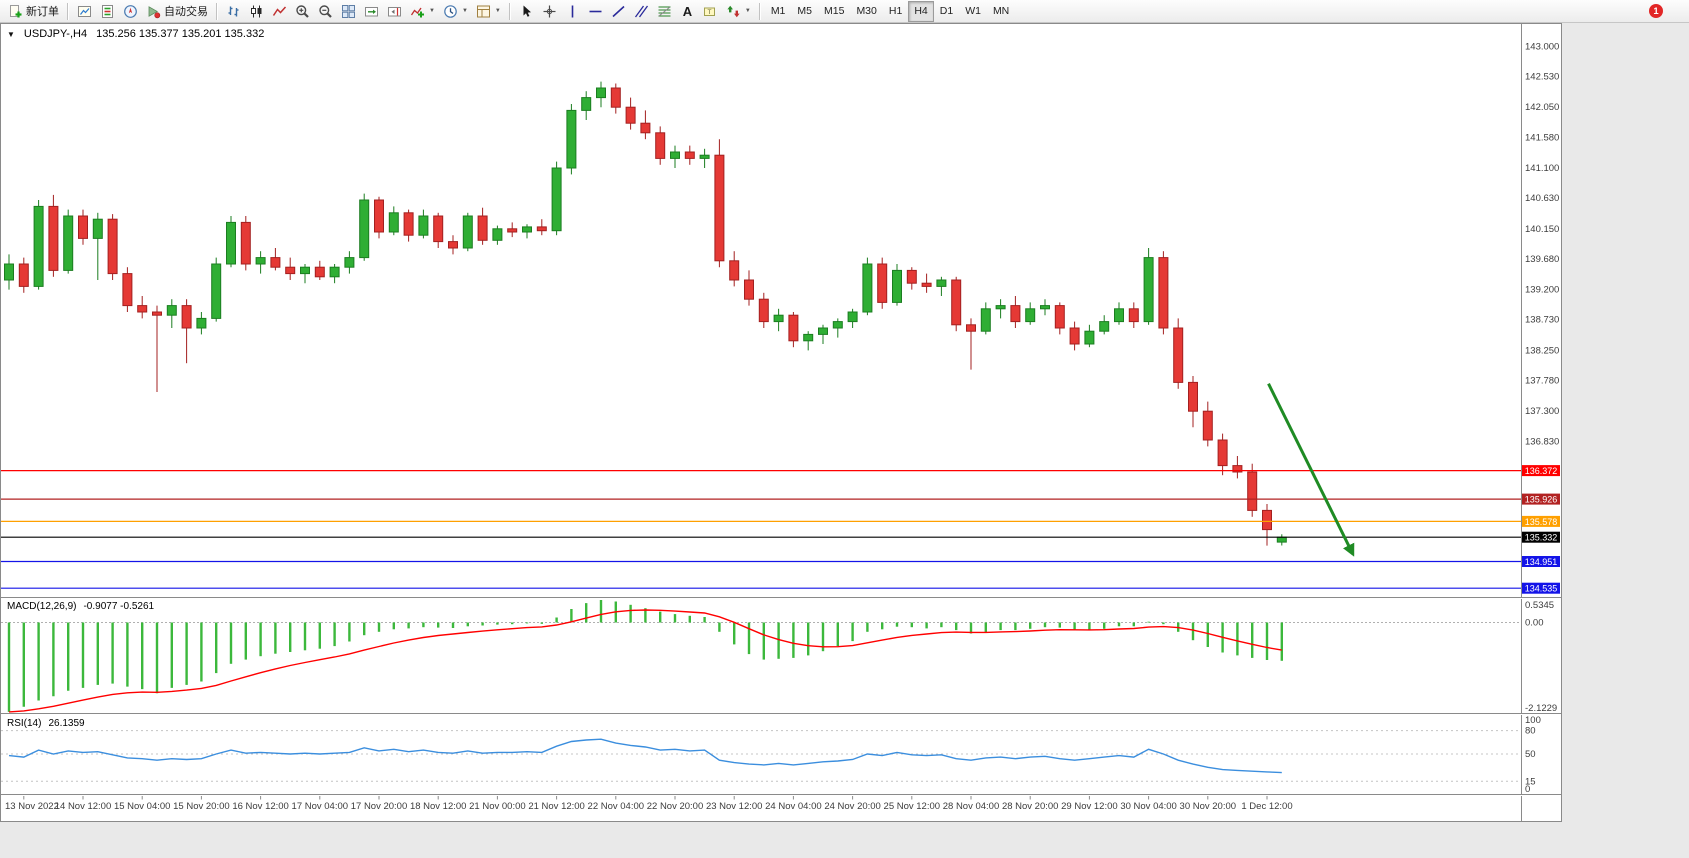 This screenshot has height=858, width=1689. I want to click on price-badge-135.926: 135.926, so click(1541, 499).